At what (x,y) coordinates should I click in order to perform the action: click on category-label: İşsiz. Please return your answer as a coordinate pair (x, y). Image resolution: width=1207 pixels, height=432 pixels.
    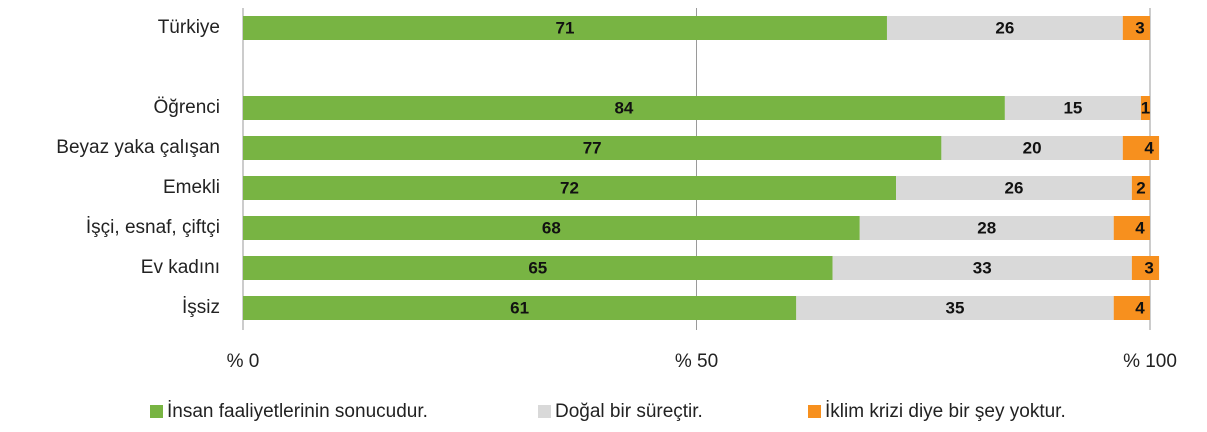
    Looking at the image, I should click on (201, 307).